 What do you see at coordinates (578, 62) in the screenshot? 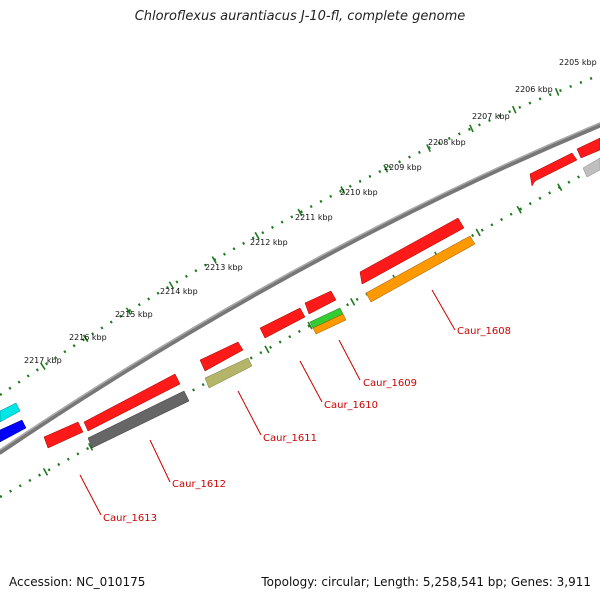
I see `kbp-tick-label: 2205 kbp` at bounding box center [578, 62].